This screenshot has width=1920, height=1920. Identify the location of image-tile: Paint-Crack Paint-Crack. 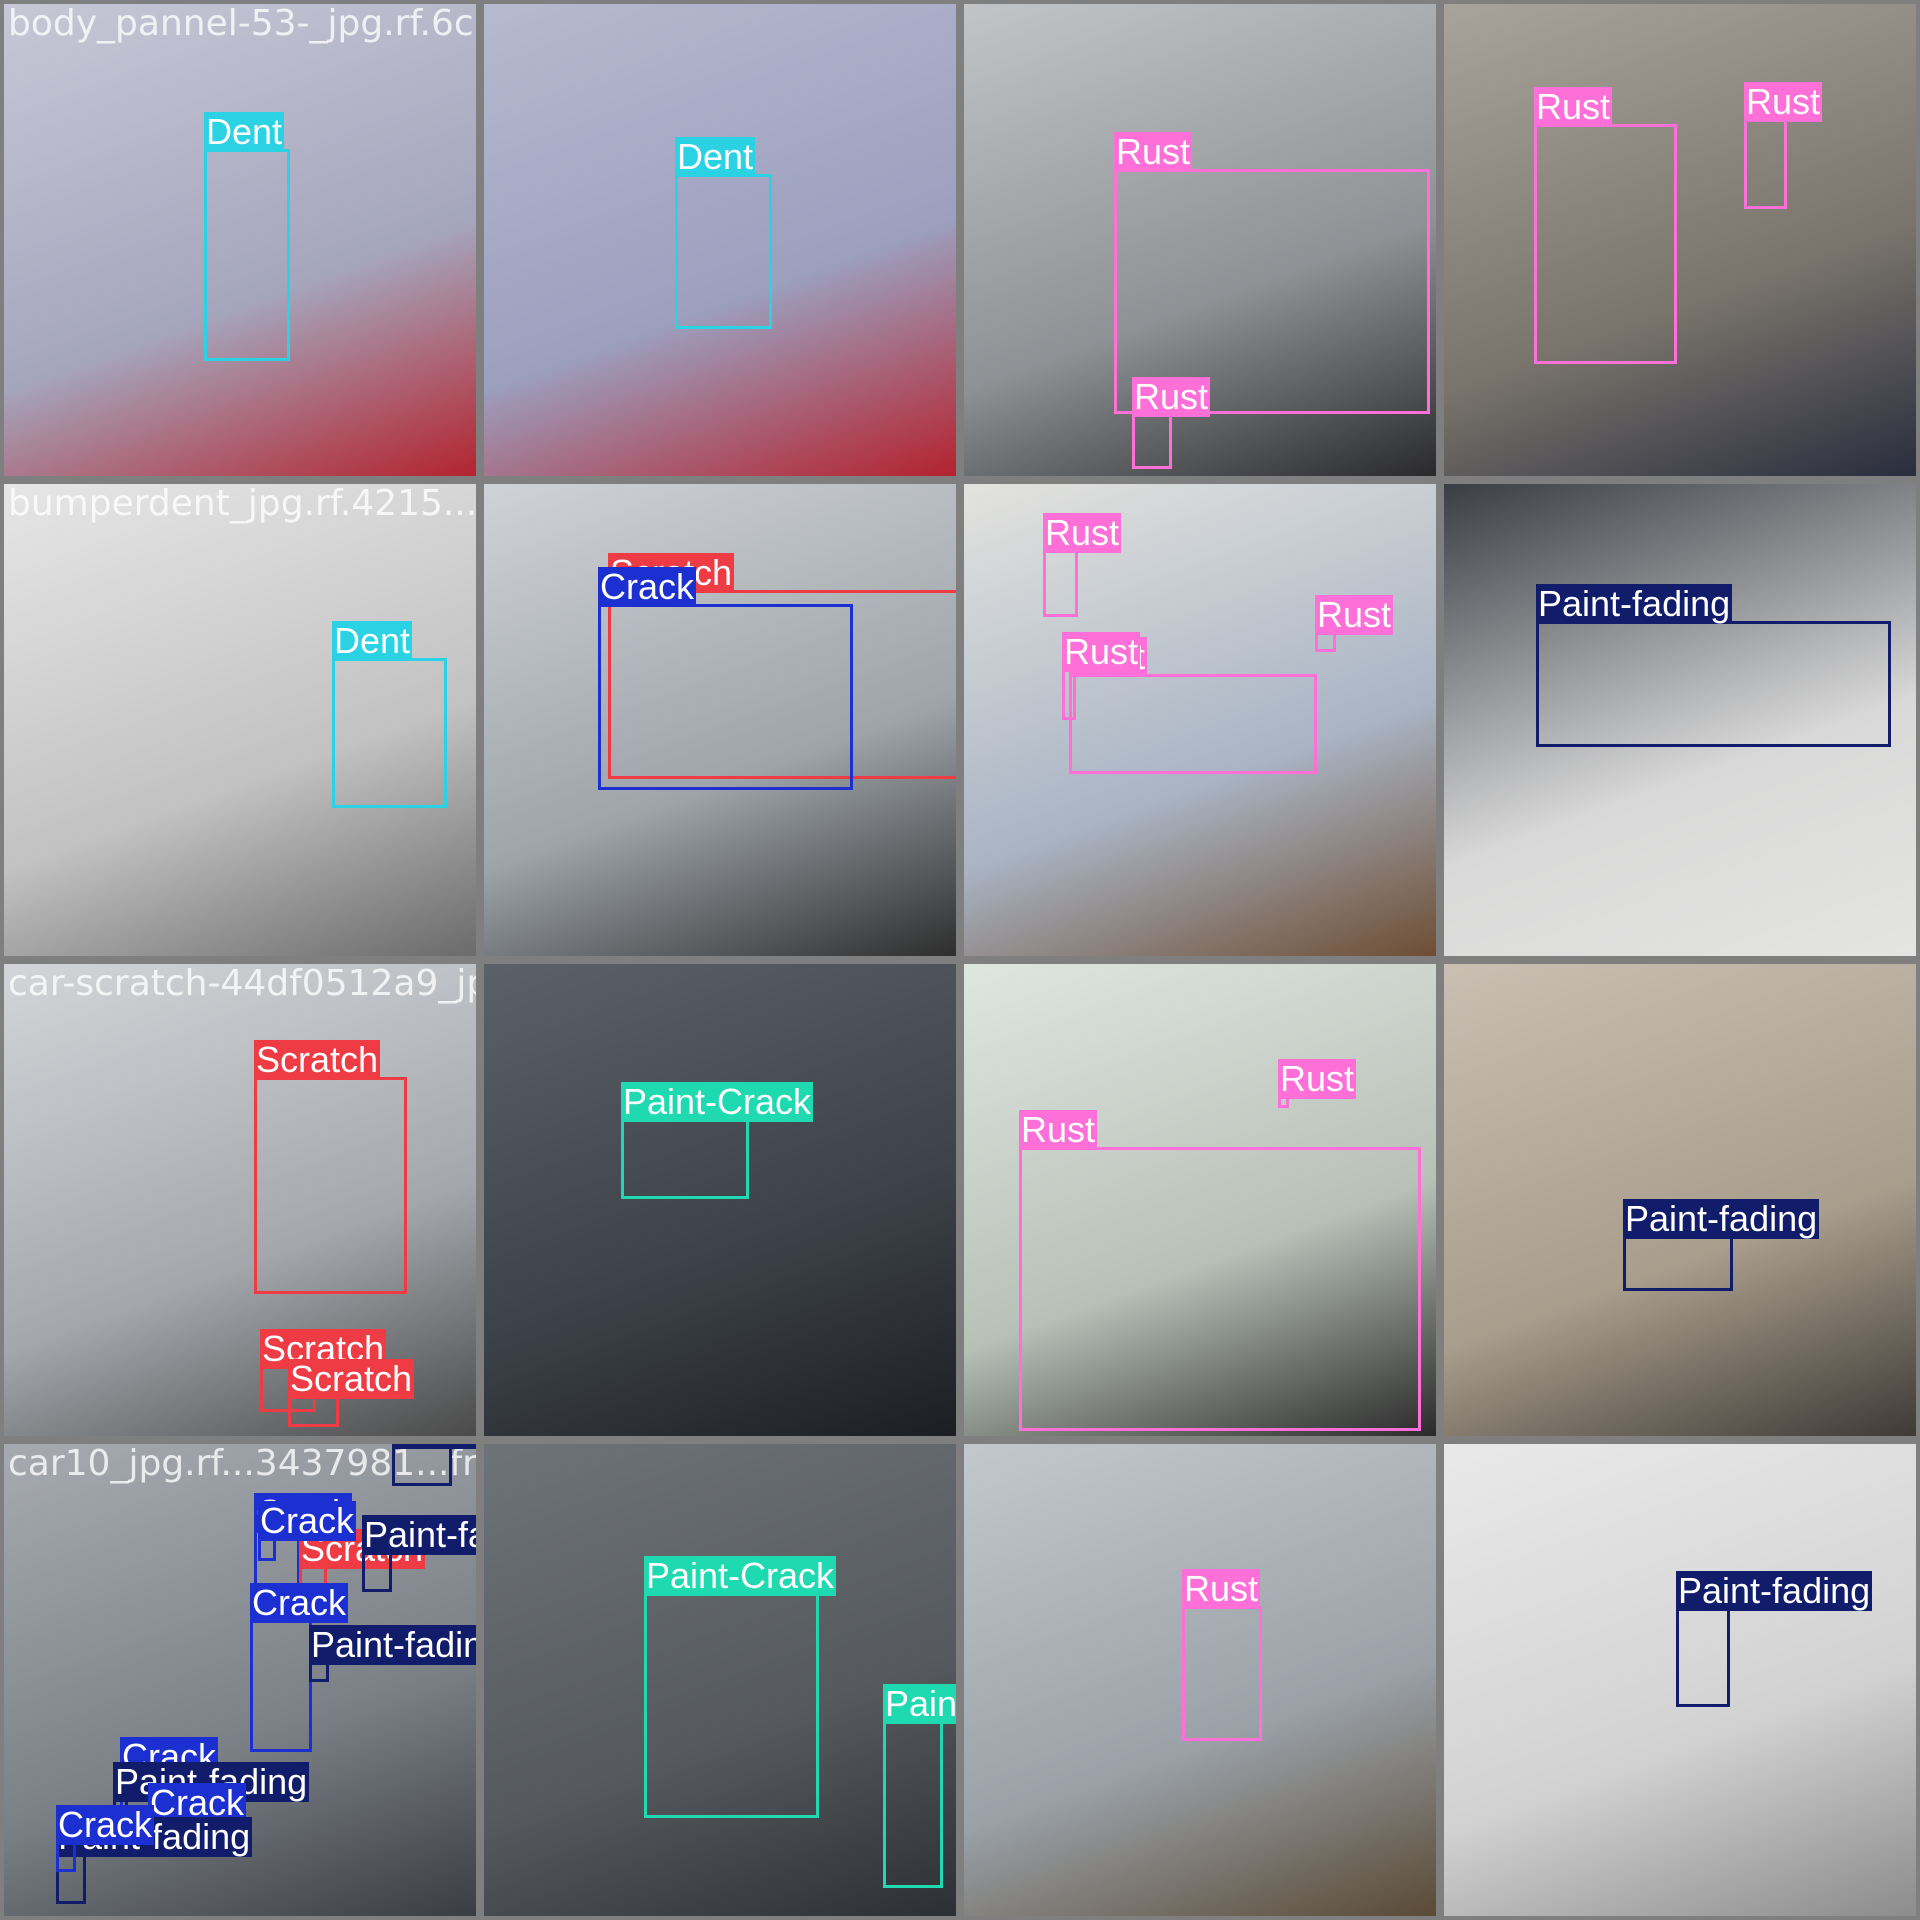
(720, 1680).